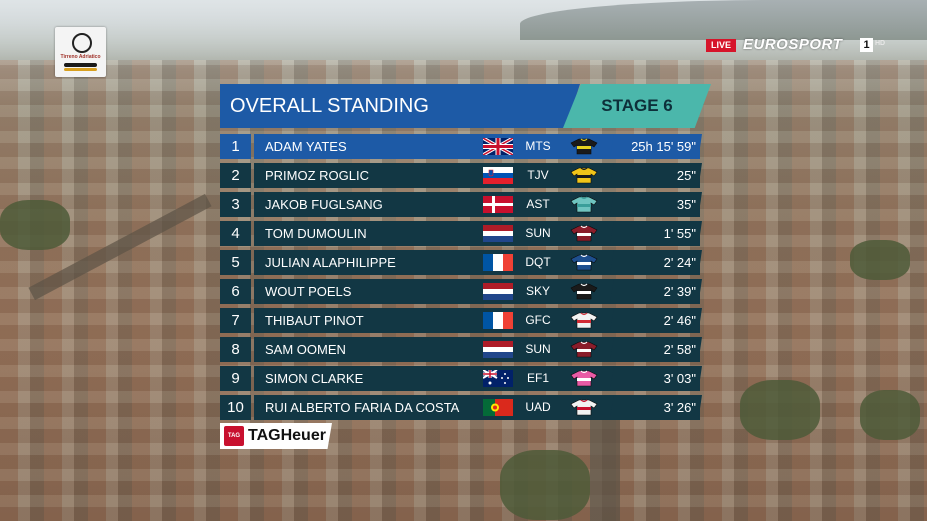 The width and height of the screenshot is (927, 521). Describe the element at coordinates (584, 320) in the screenshot. I see `jersey-gfc-icon` at that location.